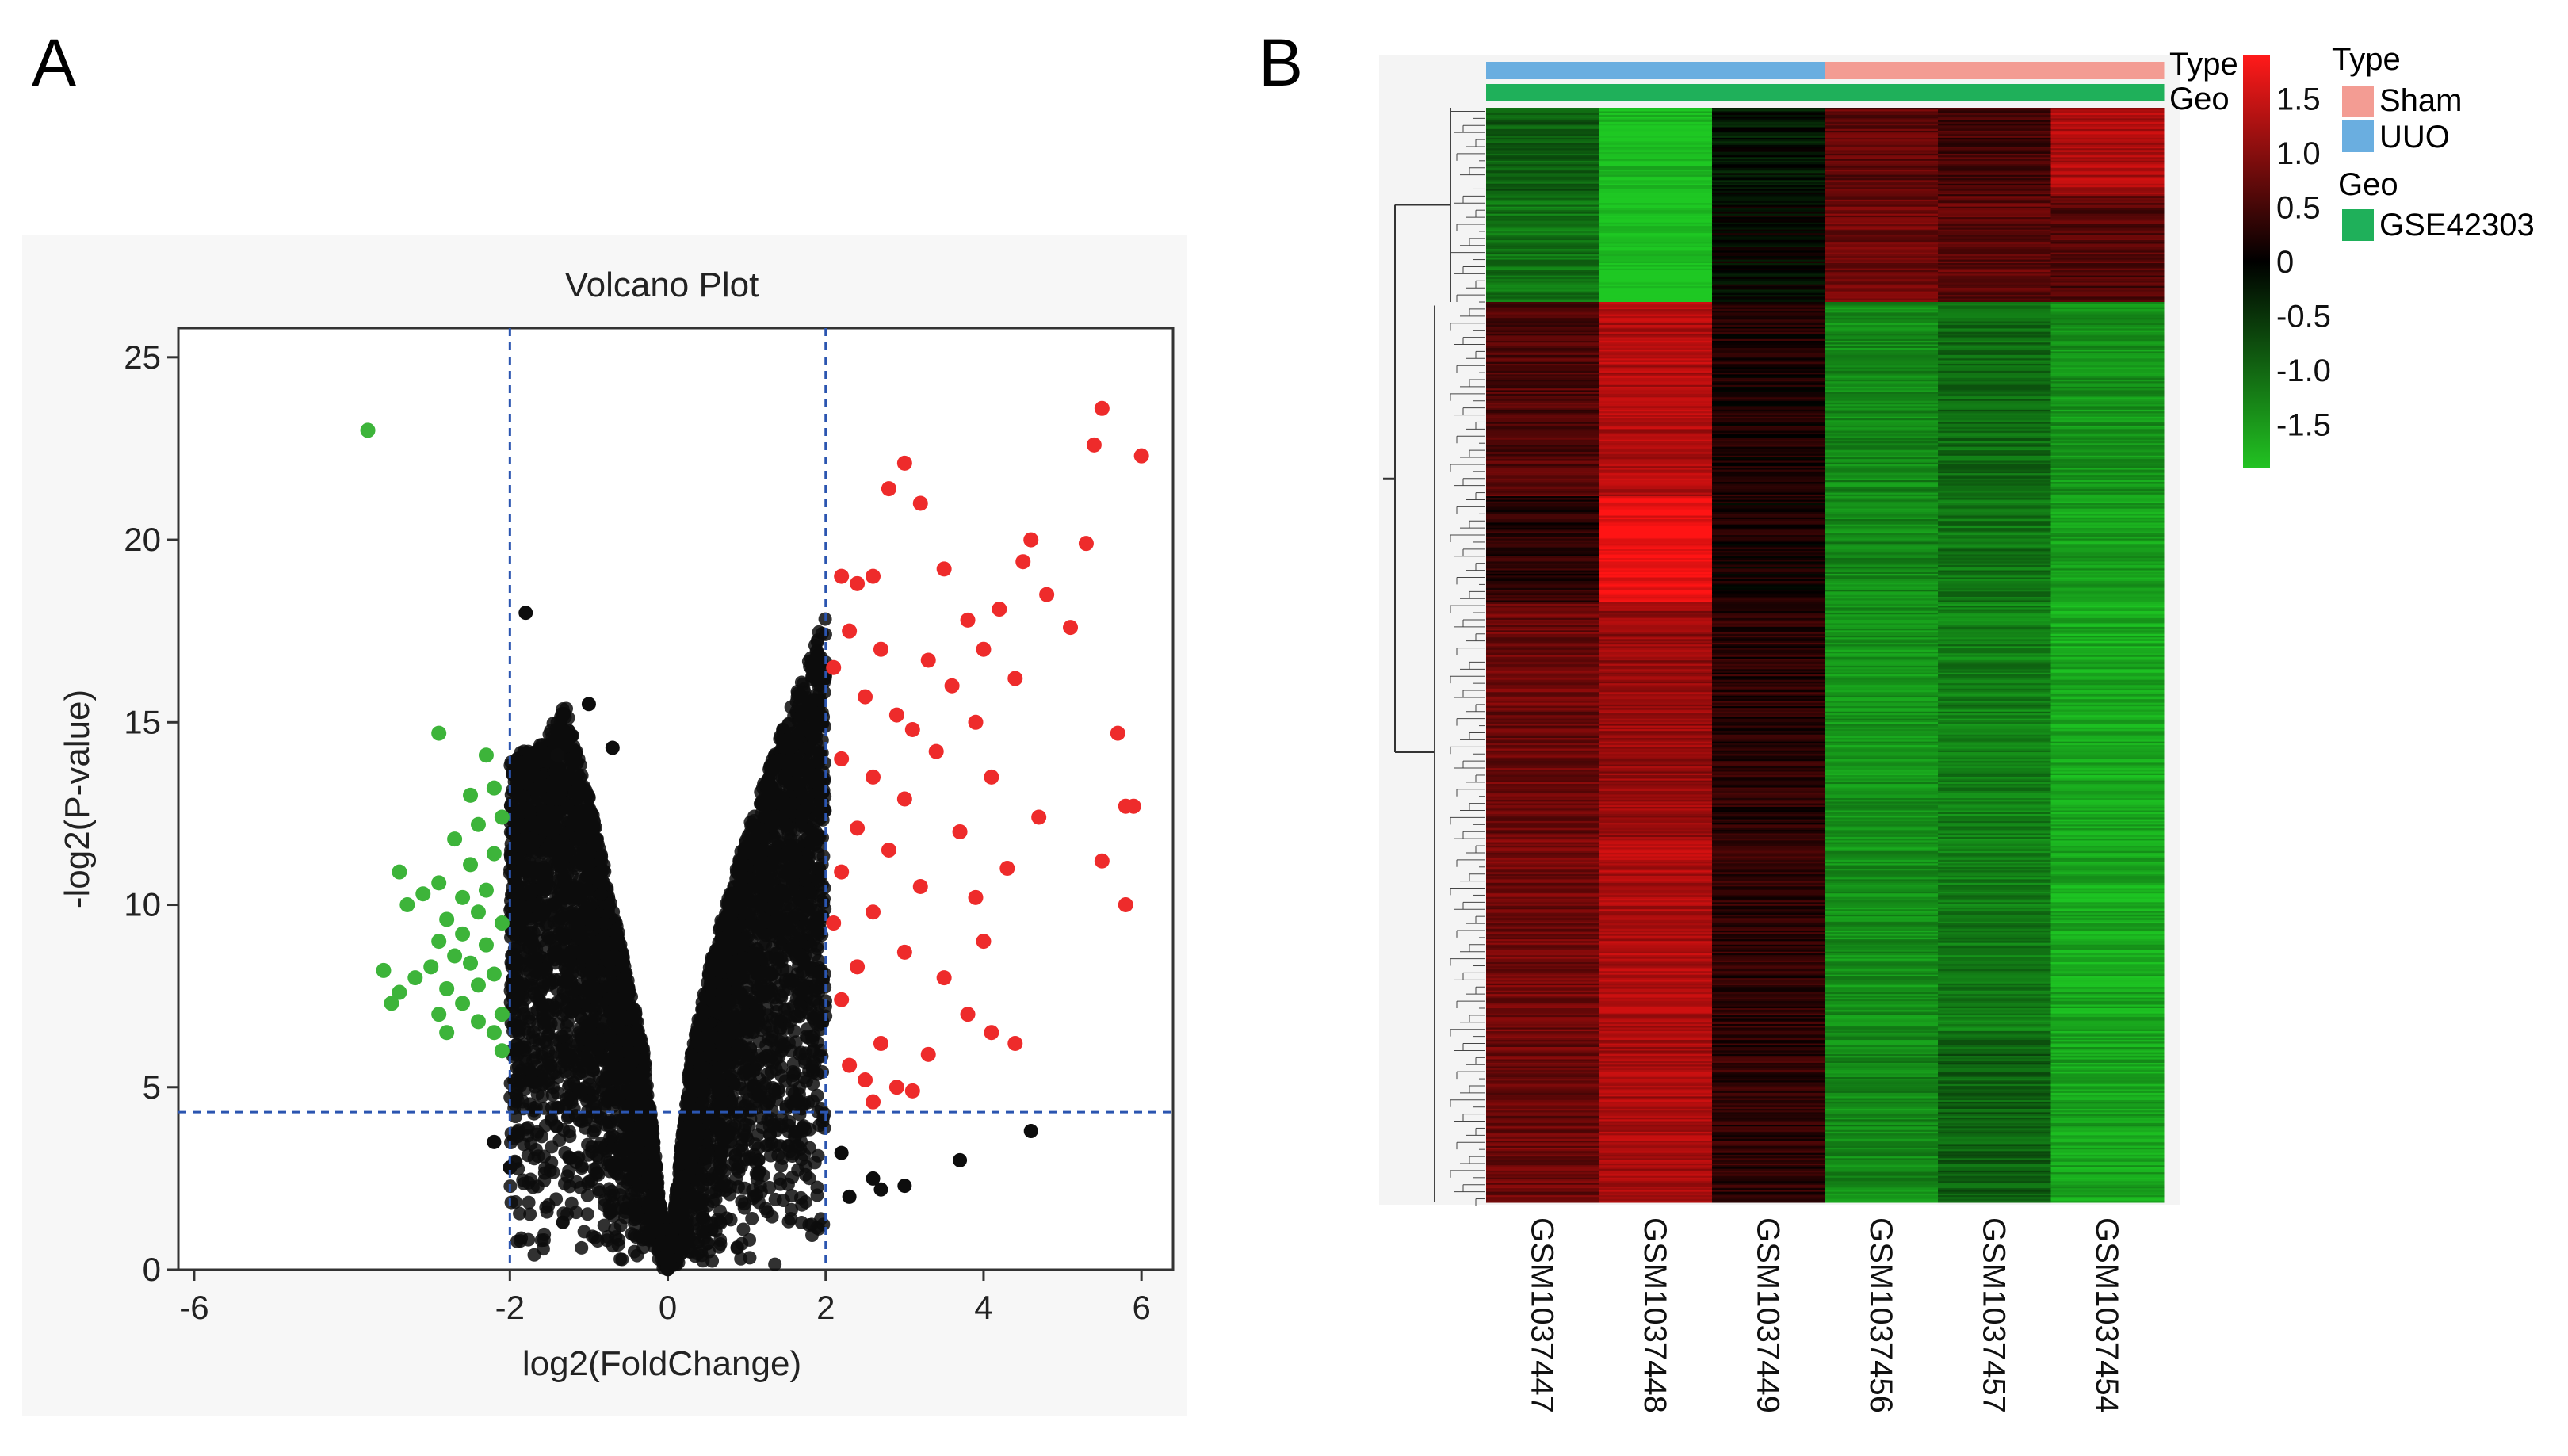 This screenshot has height=1456, width=2568. I want to click on x-tick-label: 4, so click(983, 1307).